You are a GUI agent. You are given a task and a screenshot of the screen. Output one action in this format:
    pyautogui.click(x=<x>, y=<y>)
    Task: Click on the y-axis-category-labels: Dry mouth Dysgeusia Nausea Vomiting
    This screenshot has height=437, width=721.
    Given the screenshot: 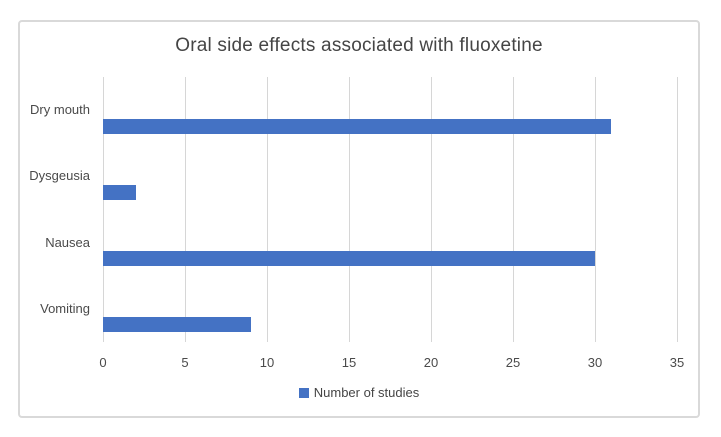 What is the action you would take?
    pyautogui.click(x=55, y=209)
    